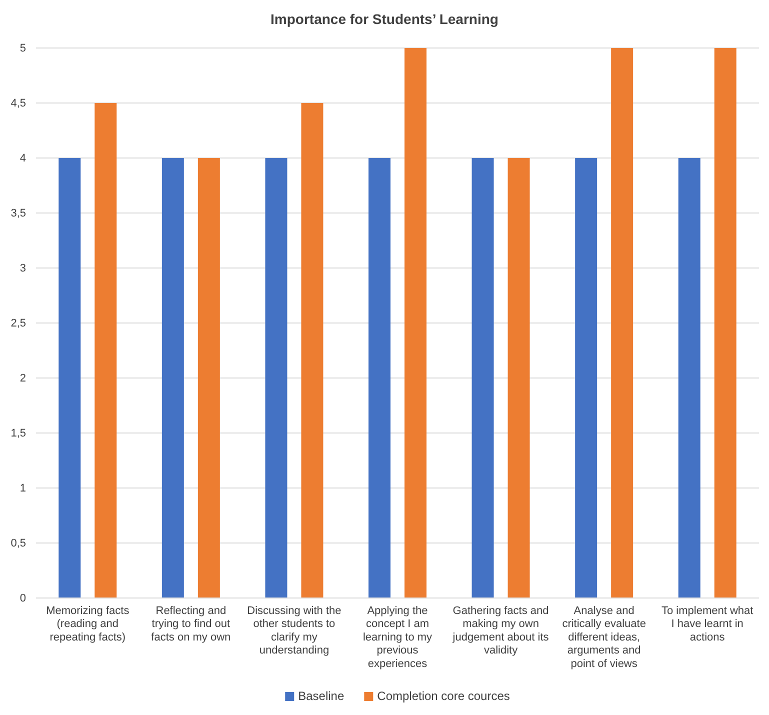 Image resolution: width=769 pixels, height=715 pixels. I want to click on y-tick-label: 0,5, so click(18, 544).